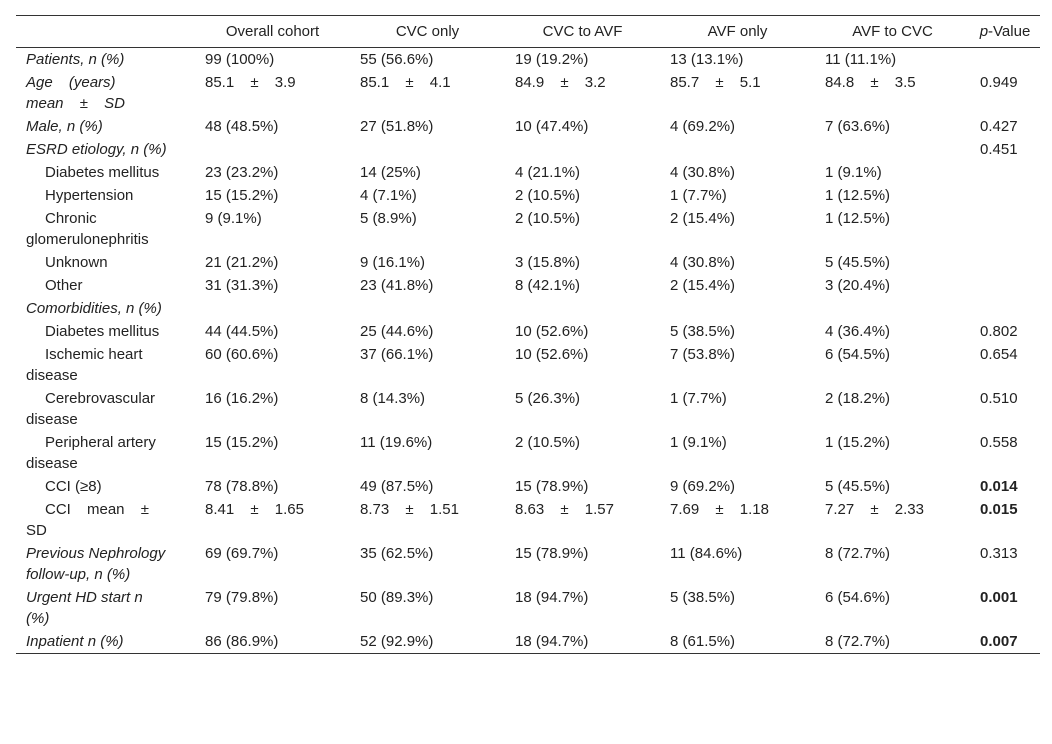  I want to click on row-label: Peripheral artery disease, so click(91, 453).